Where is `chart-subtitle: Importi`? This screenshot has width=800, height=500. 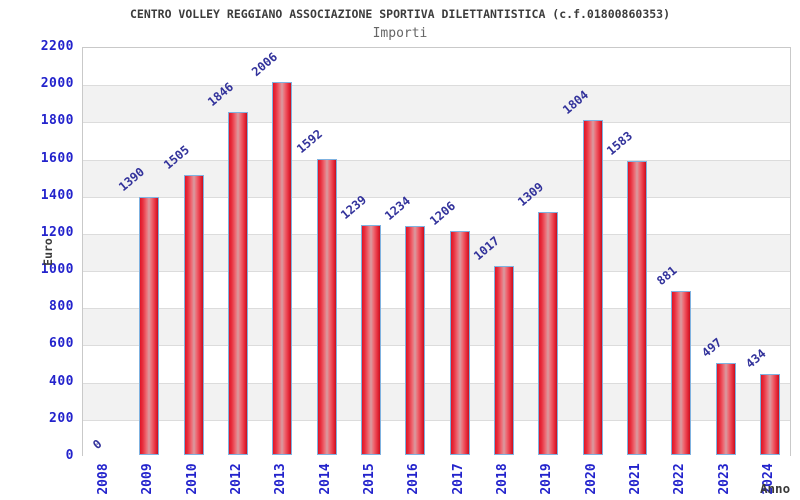 chart-subtitle: Importi is located at coordinates (400, 33).